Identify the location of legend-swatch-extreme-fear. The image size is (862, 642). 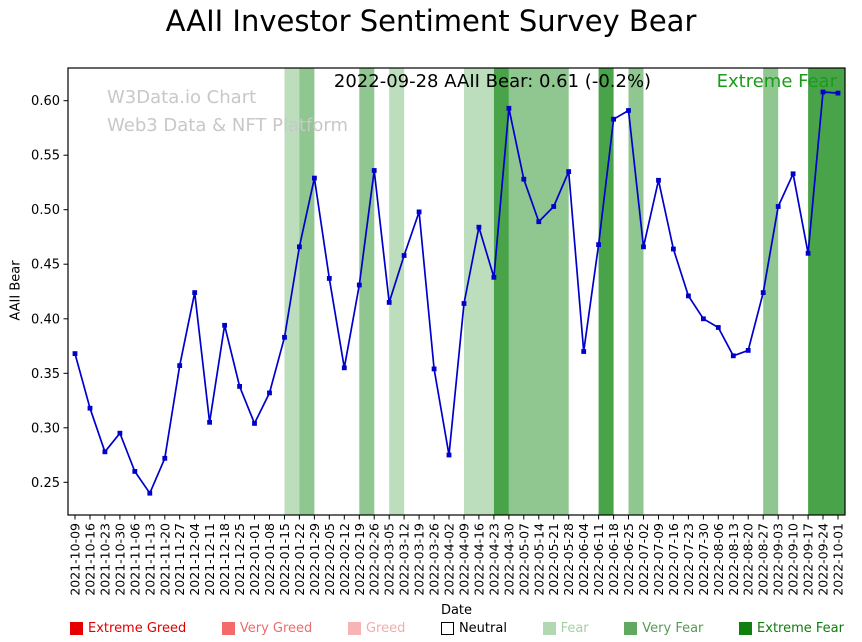
(746, 628).